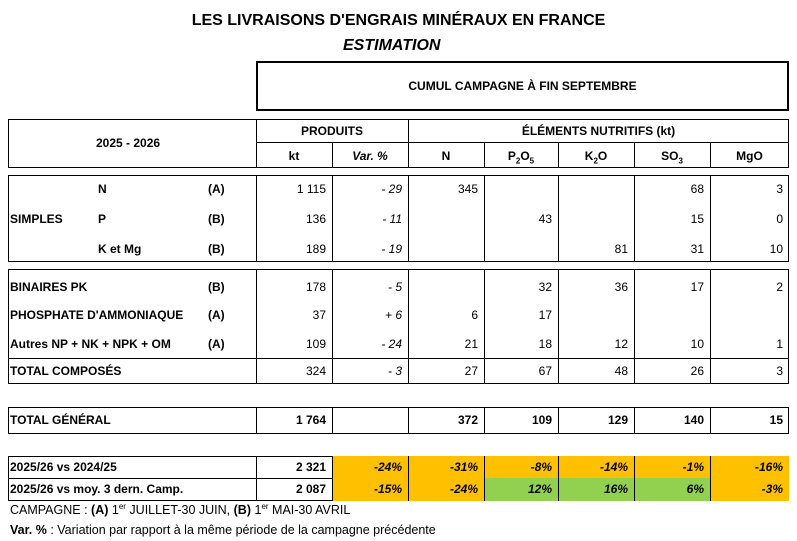  I want to click on cell-var: - 5, so click(394, 287).